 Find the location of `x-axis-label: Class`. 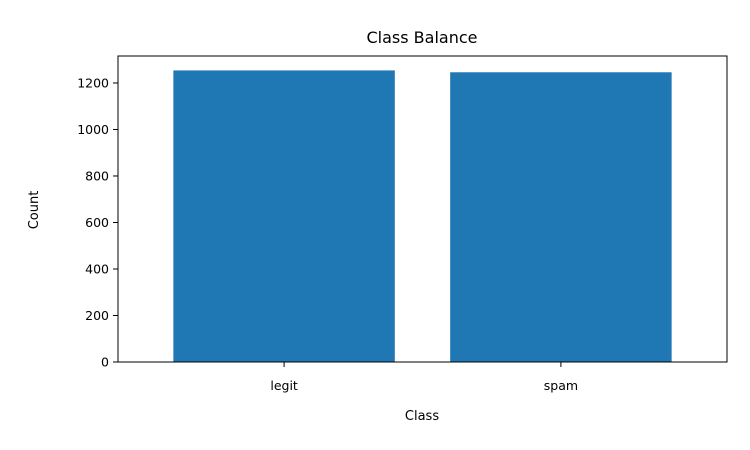

x-axis-label: Class is located at coordinates (422, 416).